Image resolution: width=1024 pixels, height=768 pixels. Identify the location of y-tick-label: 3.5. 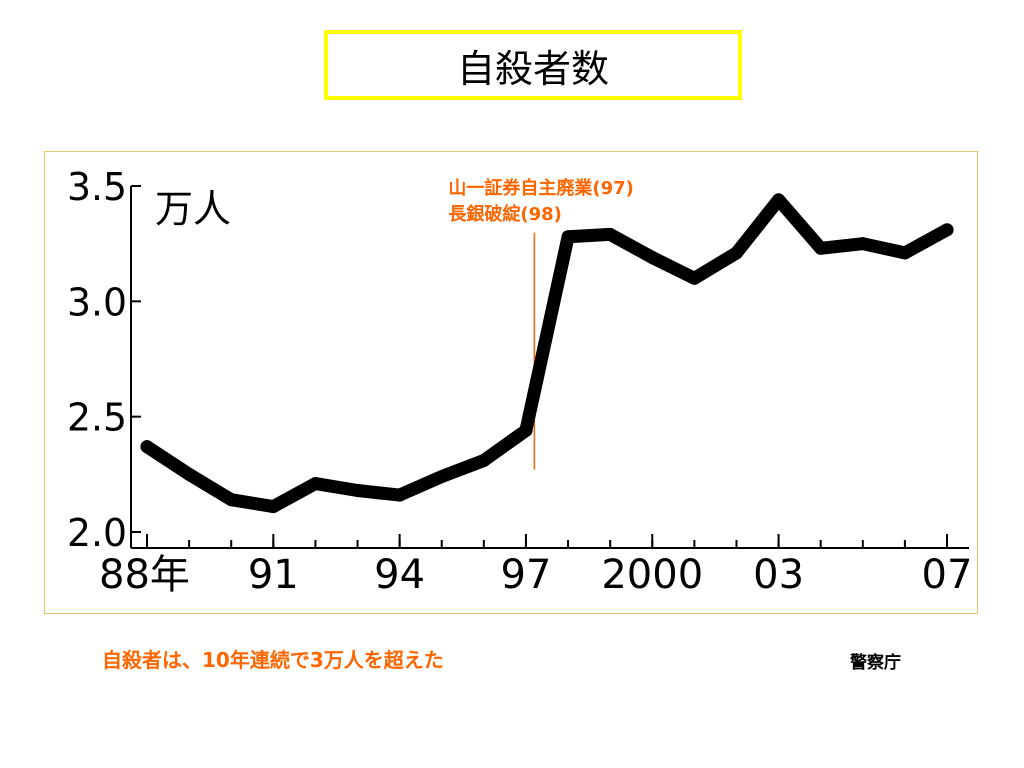
(97, 187).